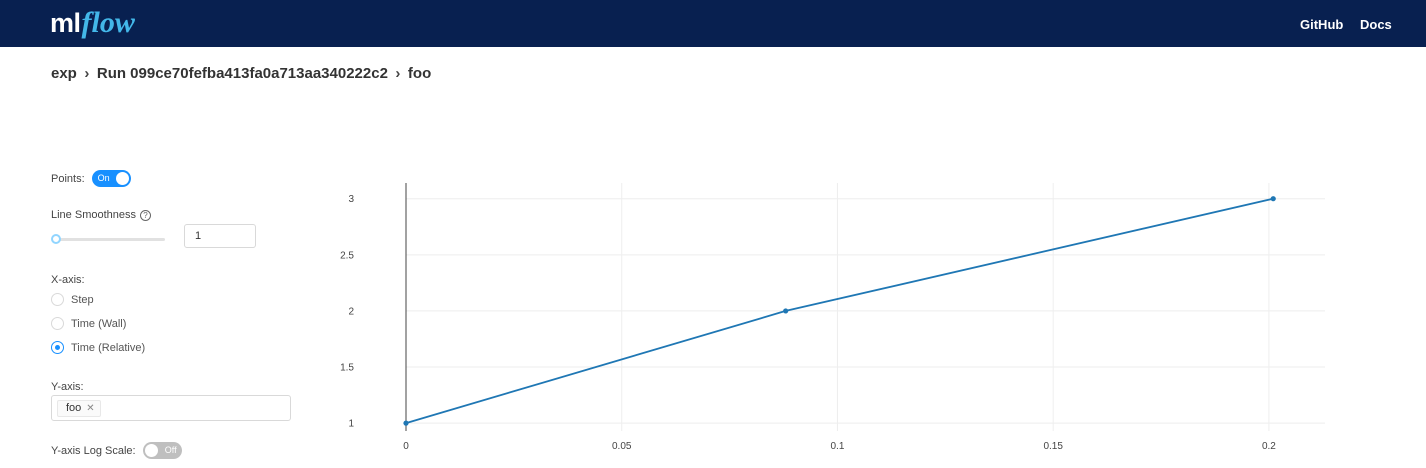 The width and height of the screenshot is (1426, 468). I want to click on top-navbar: ml flow GitHub Docs, so click(713, 23).